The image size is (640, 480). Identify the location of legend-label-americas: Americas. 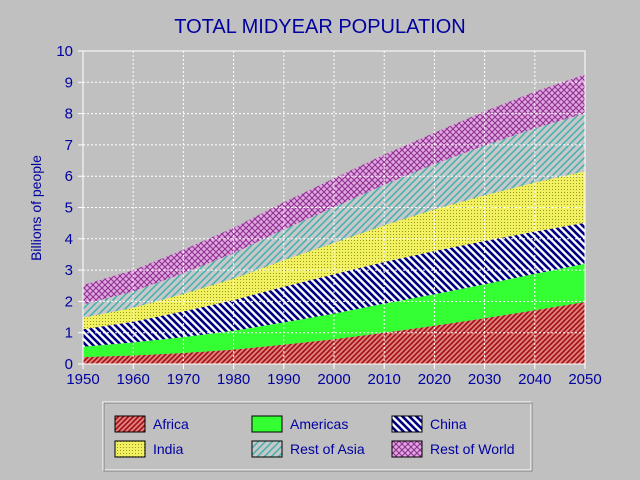
(319, 424).